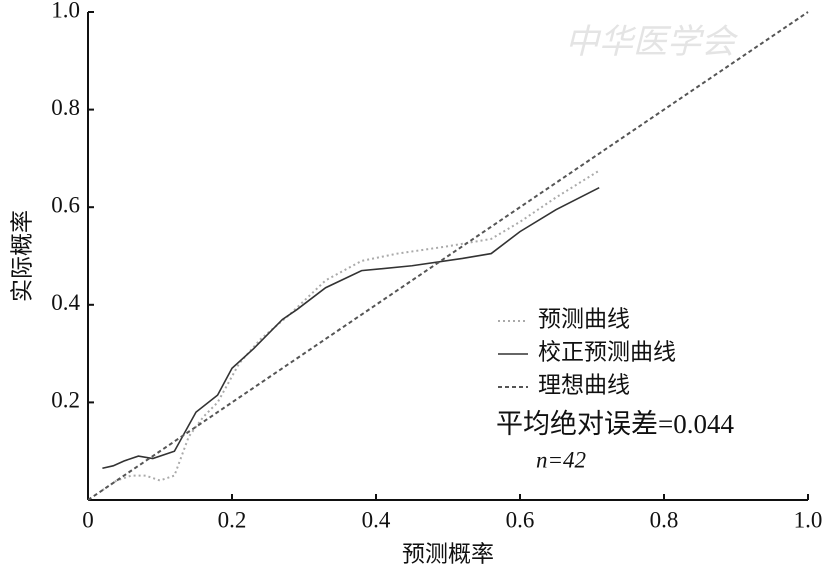 The height and width of the screenshot is (576, 828). I want to click on watermark: 中华医学会, so click(652, 42).